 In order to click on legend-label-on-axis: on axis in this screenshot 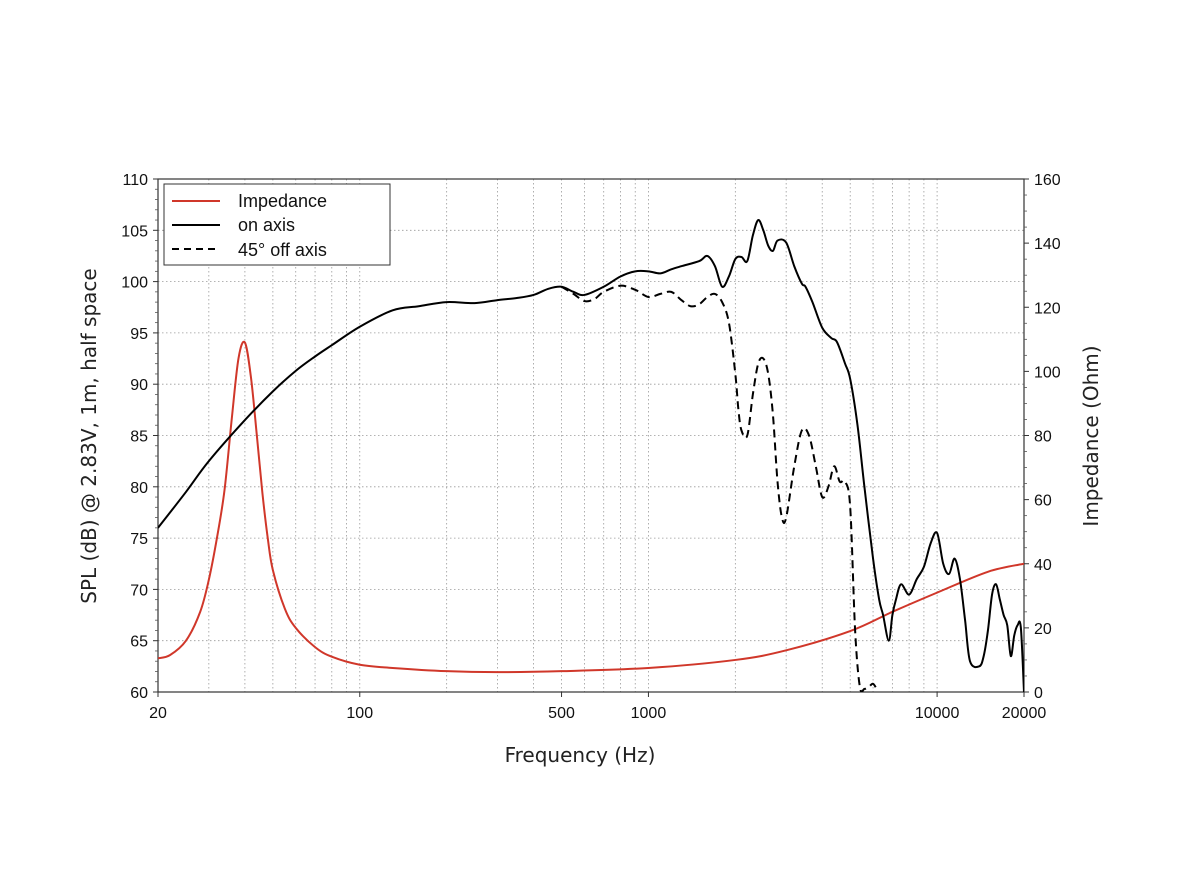, I will do `click(266, 225)`.